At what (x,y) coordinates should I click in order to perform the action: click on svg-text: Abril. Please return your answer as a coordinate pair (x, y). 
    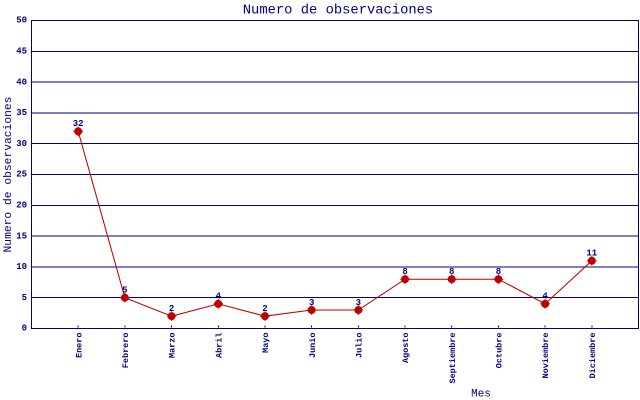
    Looking at the image, I should click on (219, 346).